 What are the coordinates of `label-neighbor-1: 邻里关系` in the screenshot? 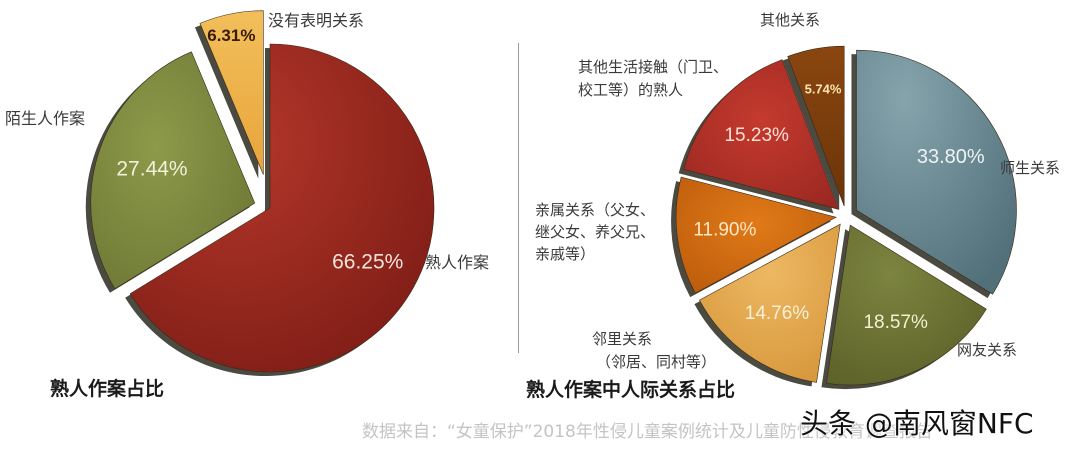 It's located at (622, 339).